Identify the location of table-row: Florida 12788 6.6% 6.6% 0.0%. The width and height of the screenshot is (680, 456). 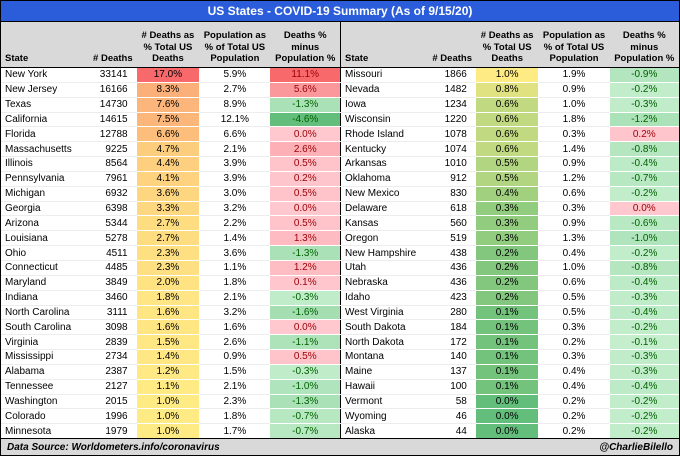
(170, 134).